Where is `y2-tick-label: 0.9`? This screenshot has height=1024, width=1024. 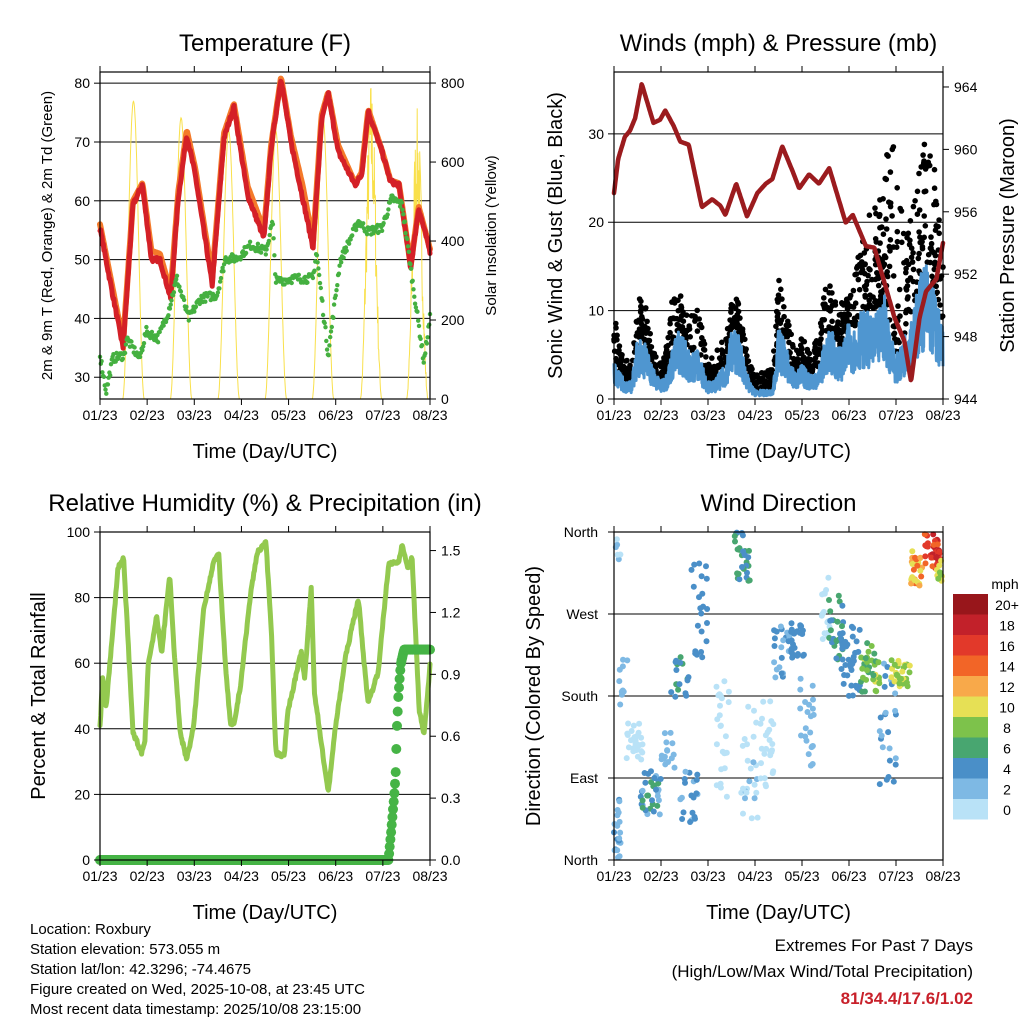
y2-tick-label: 0.9 is located at coordinates (451, 674).